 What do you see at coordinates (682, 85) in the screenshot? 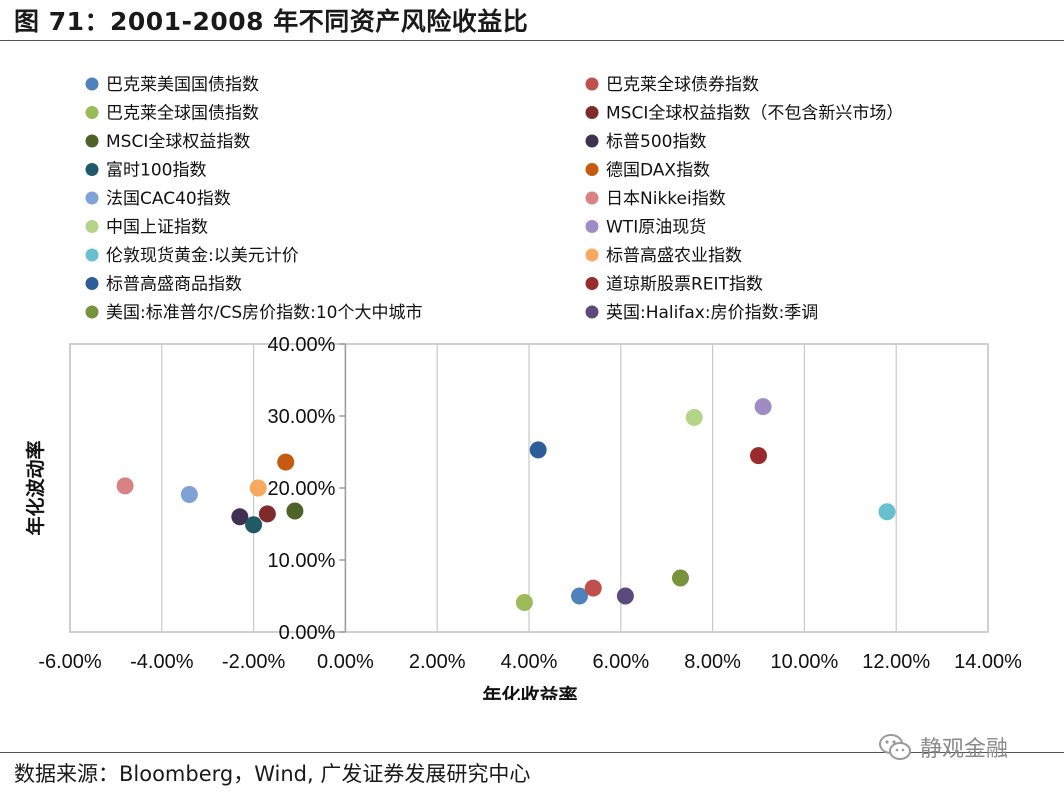
I see `legend-label: 巴克莱全球债券指数` at bounding box center [682, 85].